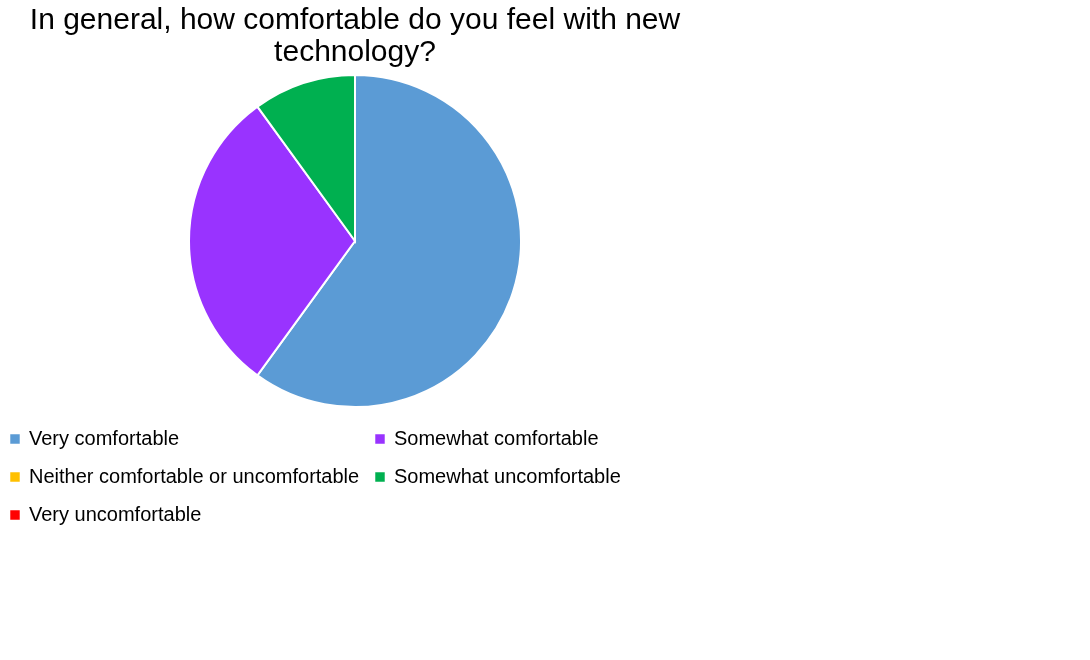 The width and height of the screenshot is (1090, 660). I want to click on legend-label: Very comfortable, so click(104, 438).